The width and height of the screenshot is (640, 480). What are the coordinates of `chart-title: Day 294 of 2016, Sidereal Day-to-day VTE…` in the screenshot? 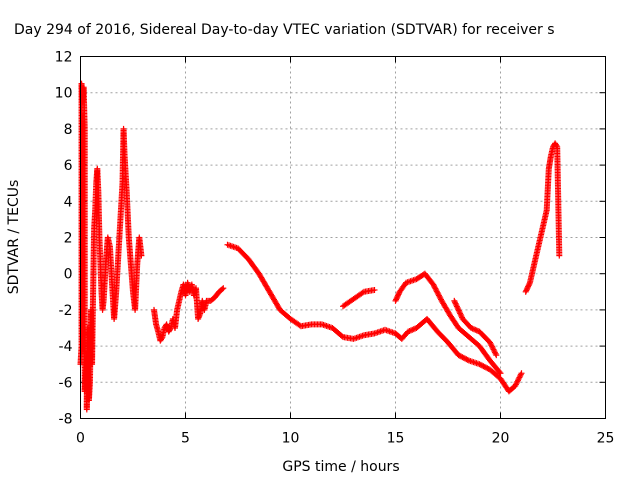 It's located at (284, 30).